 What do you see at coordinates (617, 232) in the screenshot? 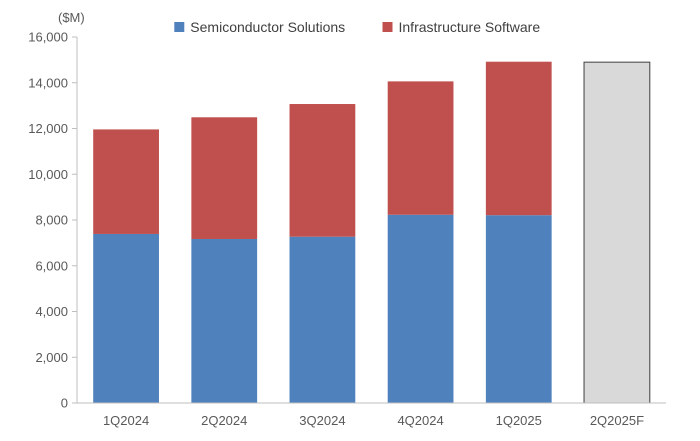
I see `bar-2q2025f-forecast` at bounding box center [617, 232].